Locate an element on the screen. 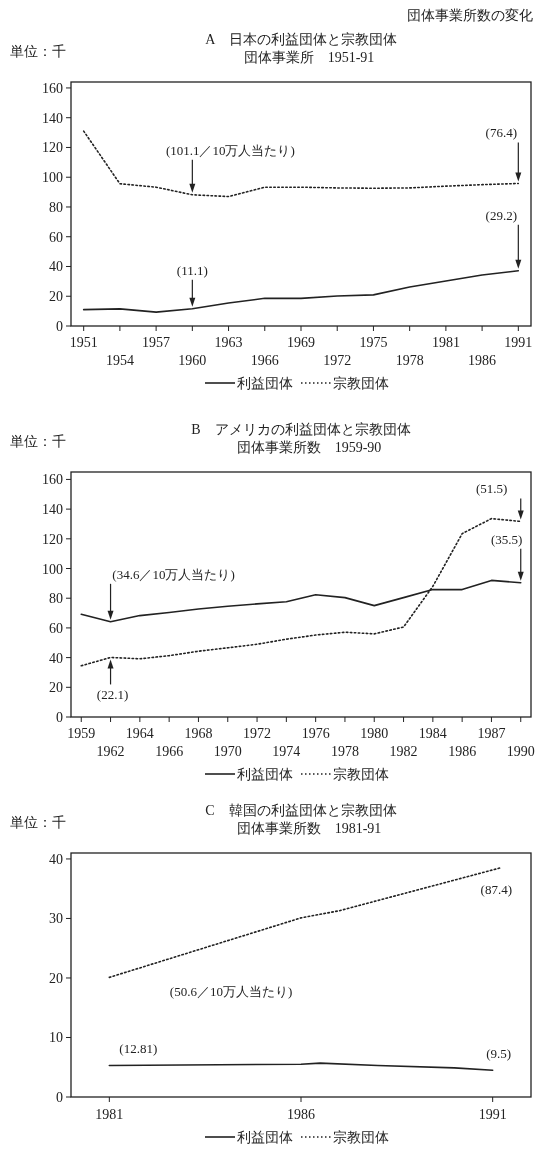  x-tick-label: 1959 is located at coordinates (81, 733).